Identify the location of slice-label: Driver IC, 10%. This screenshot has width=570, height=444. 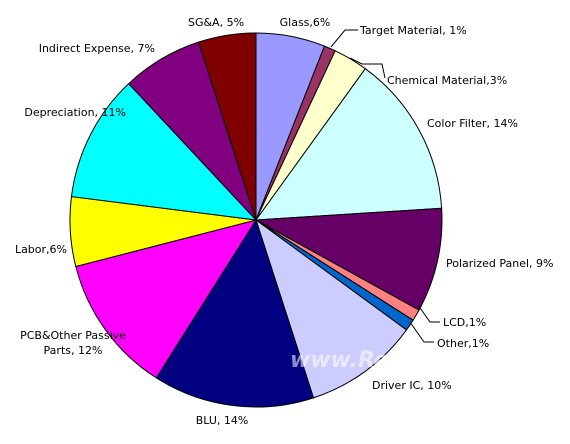
(412, 385).